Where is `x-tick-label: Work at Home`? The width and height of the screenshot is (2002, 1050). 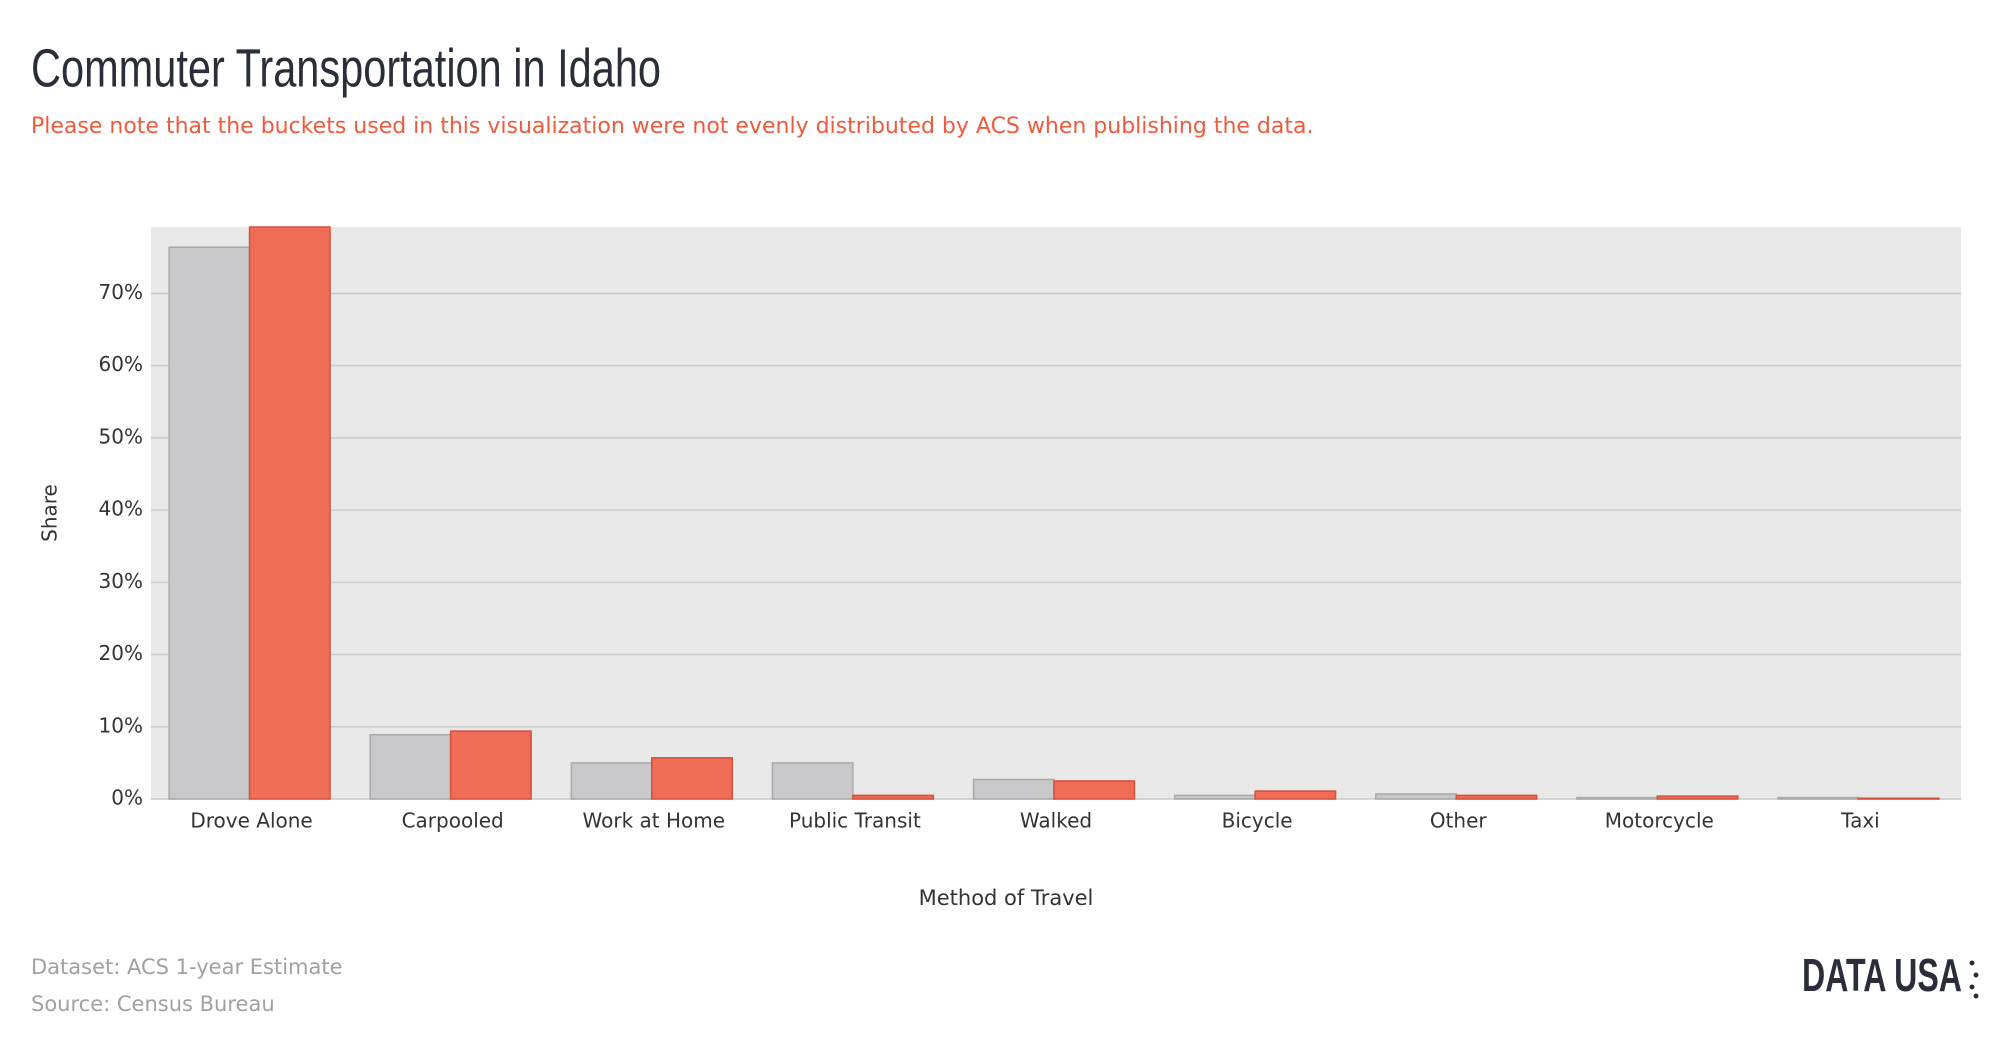
x-tick-label: Work at Home is located at coordinates (654, 821).